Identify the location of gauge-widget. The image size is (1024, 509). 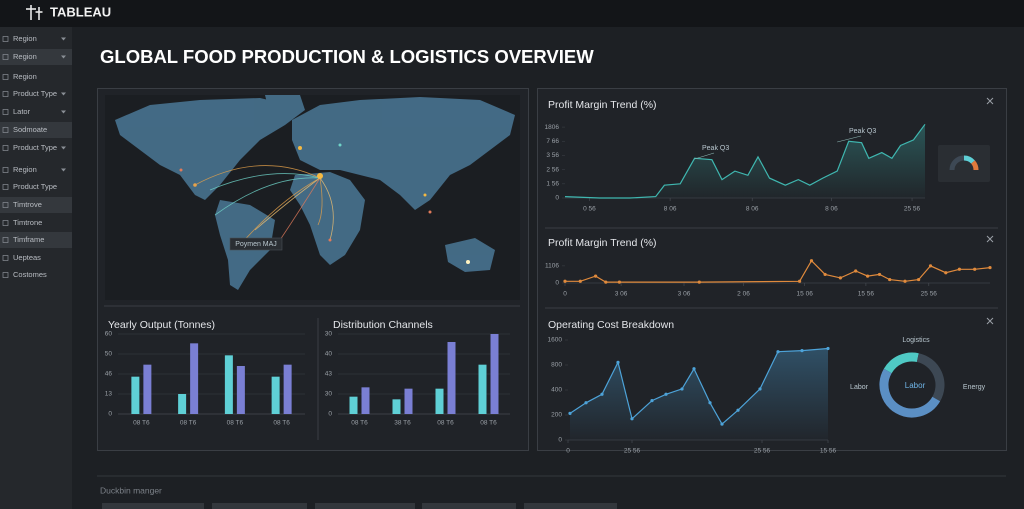
(964, 163).